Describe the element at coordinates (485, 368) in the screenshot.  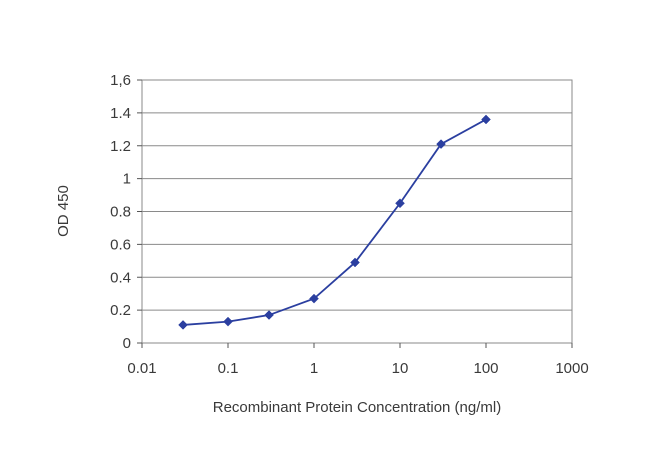
I see `x-tick-label: 100` at that location.